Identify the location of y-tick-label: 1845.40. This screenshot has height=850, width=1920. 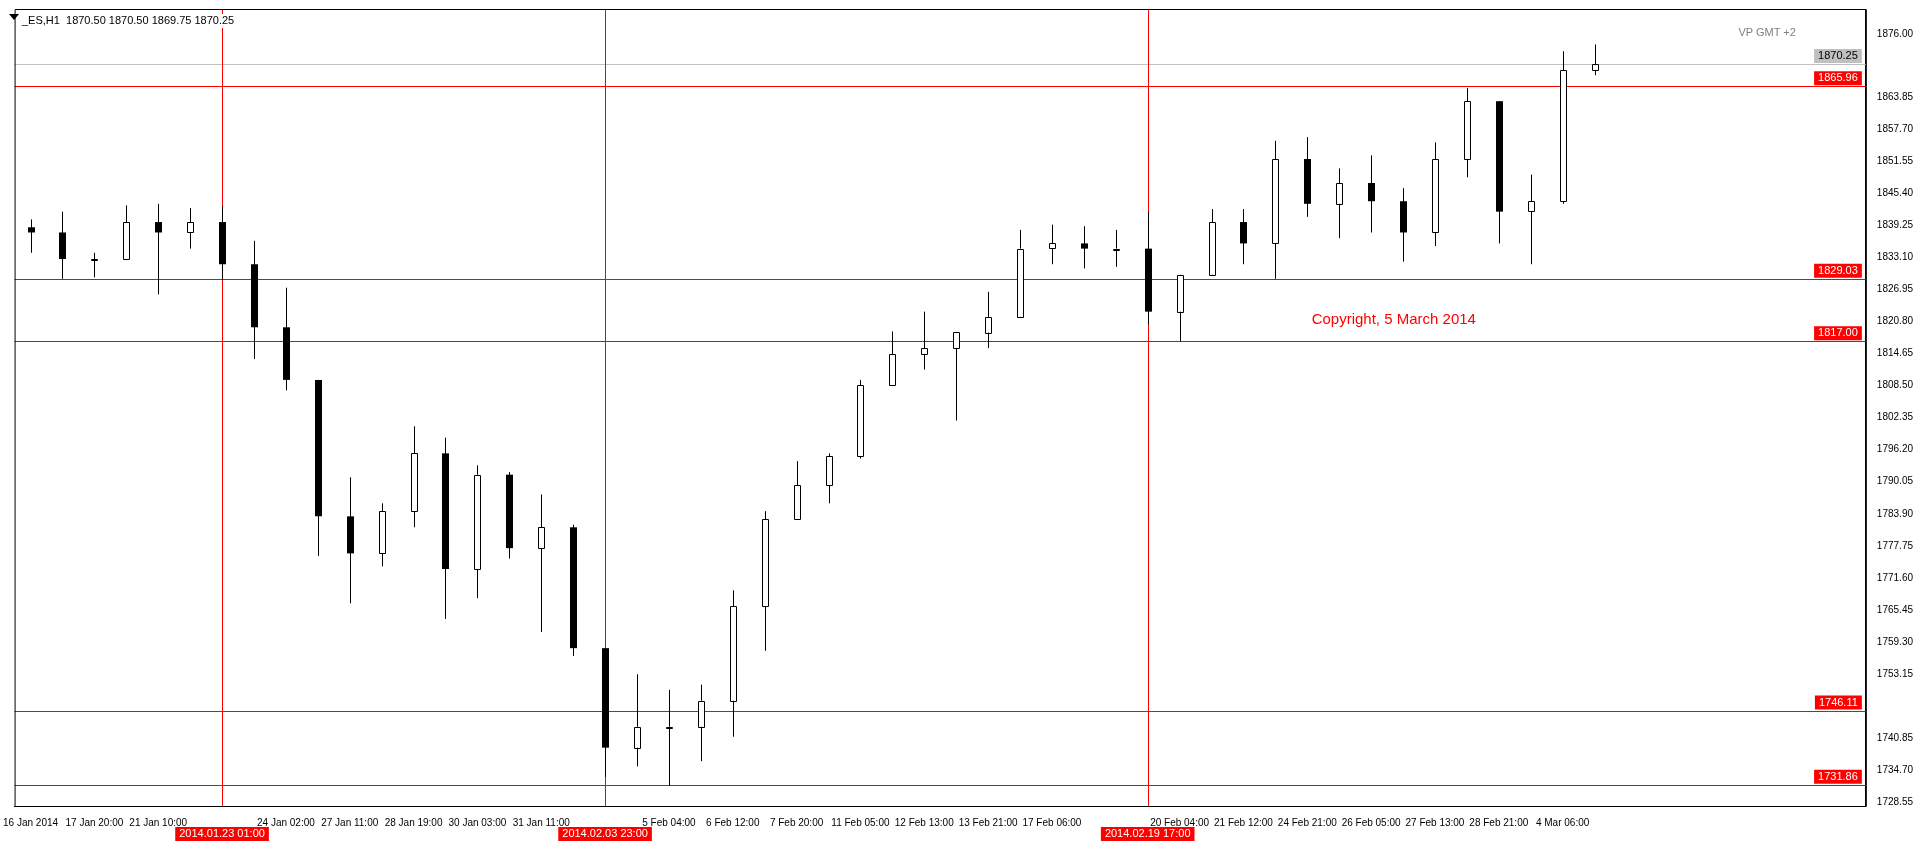
(1895, 193).